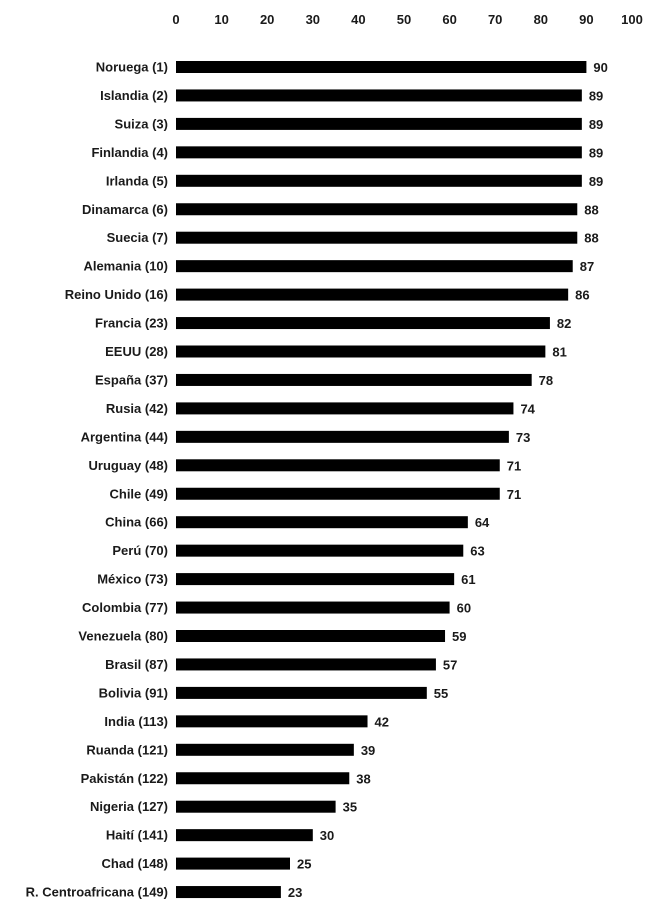  Describe the element at coordinates (132, 67) in the screenshot. I see `category-label: Noruega (1)` at that location.